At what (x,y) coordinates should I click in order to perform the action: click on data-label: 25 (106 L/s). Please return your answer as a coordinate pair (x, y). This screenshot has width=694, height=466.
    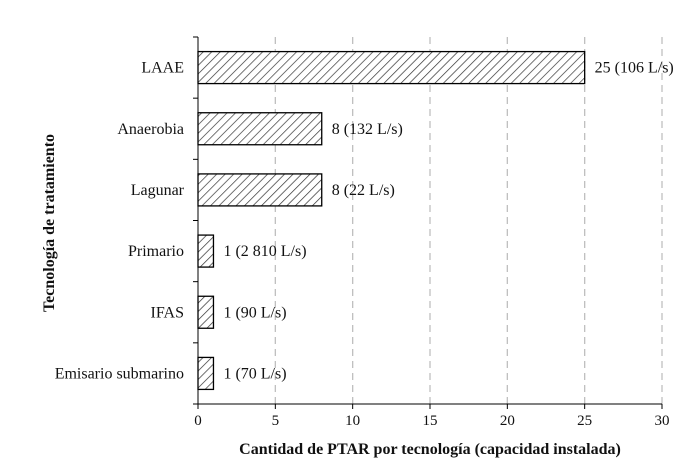
    Looking at the image, I should click on (634, 68).